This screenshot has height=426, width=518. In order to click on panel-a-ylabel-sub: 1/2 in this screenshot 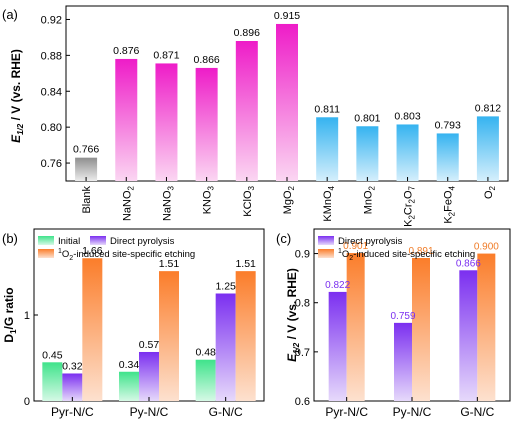, I will do `click(20, 129)`.